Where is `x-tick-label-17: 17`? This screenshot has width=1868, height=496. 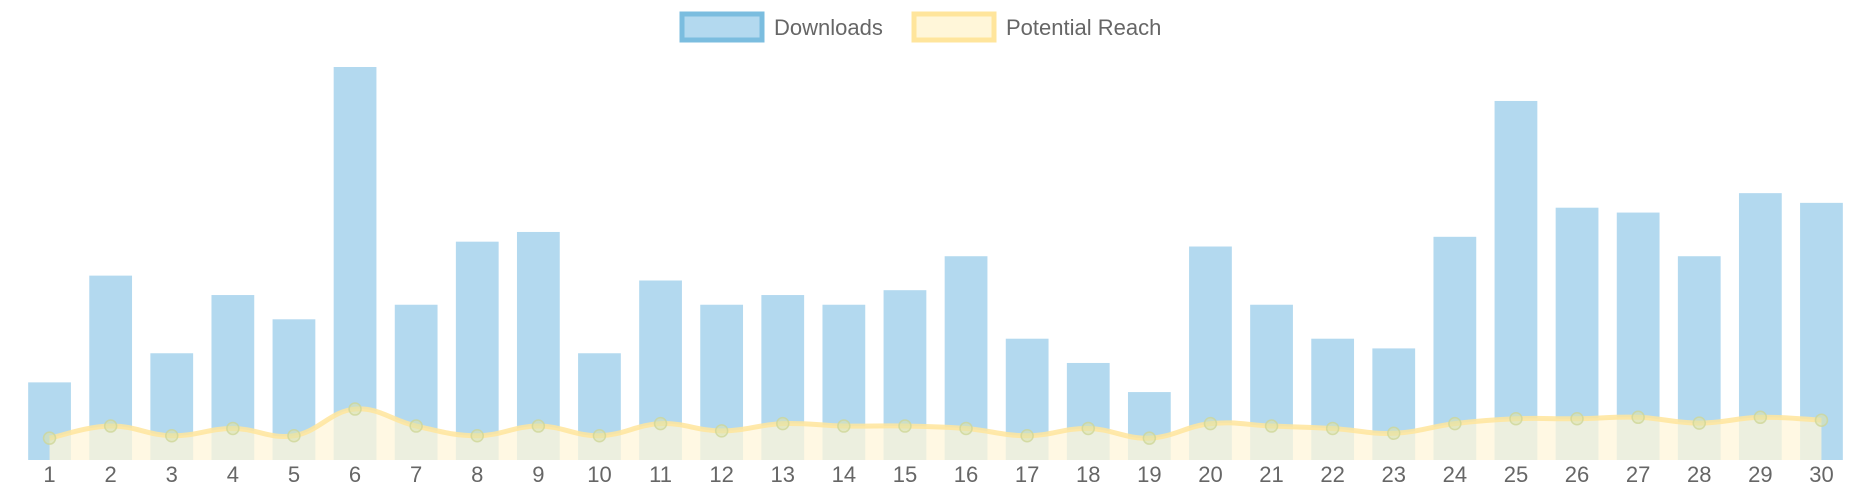 x-tick-label-17: 17 is located at coordinates (1027, 474).